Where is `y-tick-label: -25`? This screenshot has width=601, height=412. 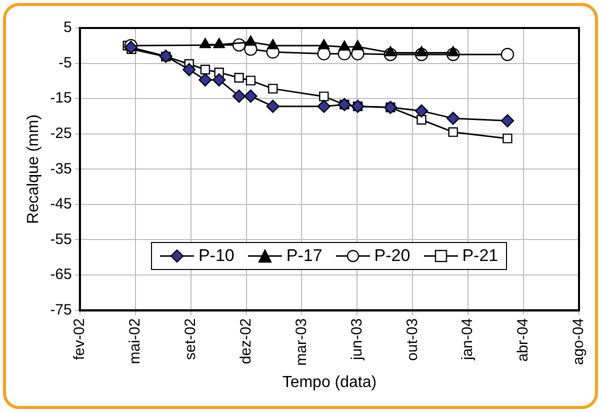 y-tick-label: -25 is located at coordinates (61, 133).